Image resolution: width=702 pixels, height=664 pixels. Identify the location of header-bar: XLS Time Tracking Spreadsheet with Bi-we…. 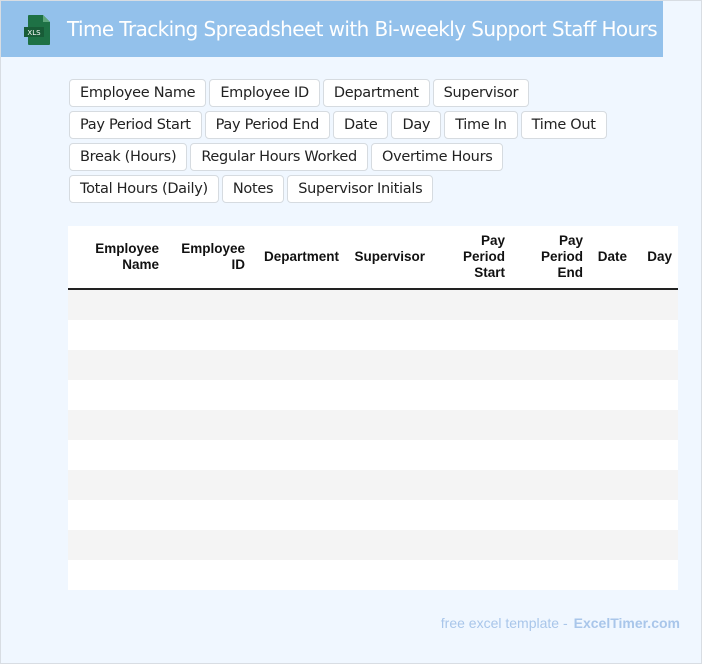
(332, 29).